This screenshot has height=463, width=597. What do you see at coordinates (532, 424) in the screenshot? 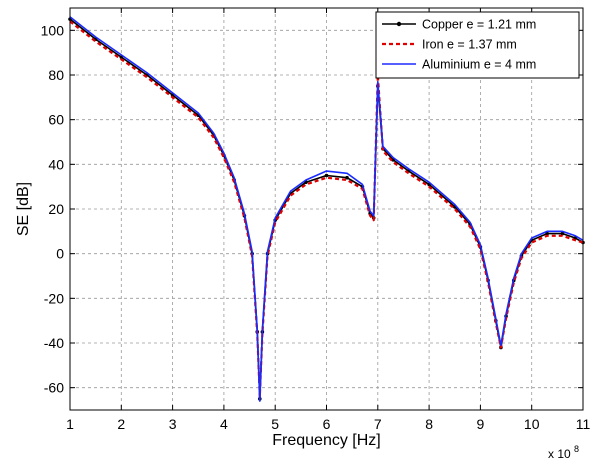
I see `x-tick-label: 10` at bounding box center [532, 424].